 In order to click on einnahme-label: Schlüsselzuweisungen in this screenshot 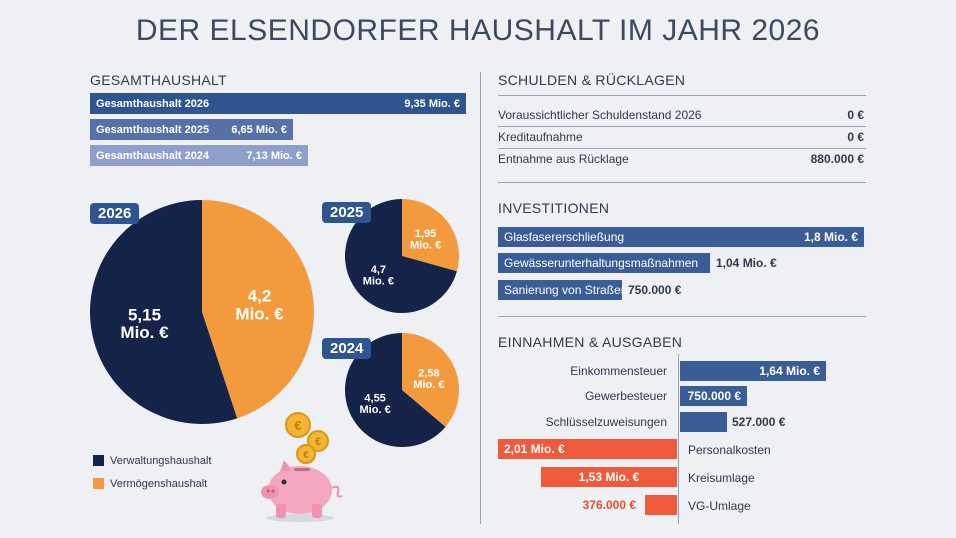, I will do `click(606, 422)`.